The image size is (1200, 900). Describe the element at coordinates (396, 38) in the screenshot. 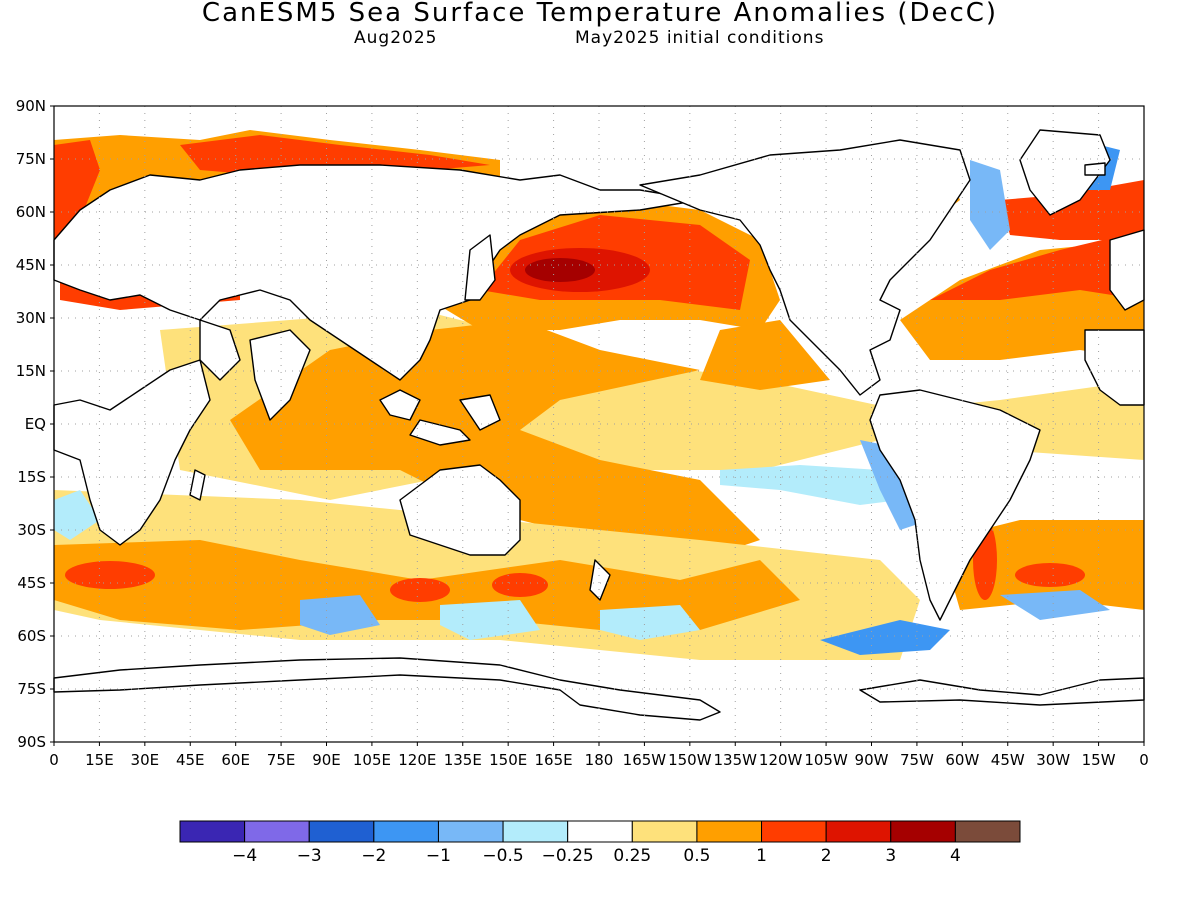

I see `valid-month: Aug2025` at that location.